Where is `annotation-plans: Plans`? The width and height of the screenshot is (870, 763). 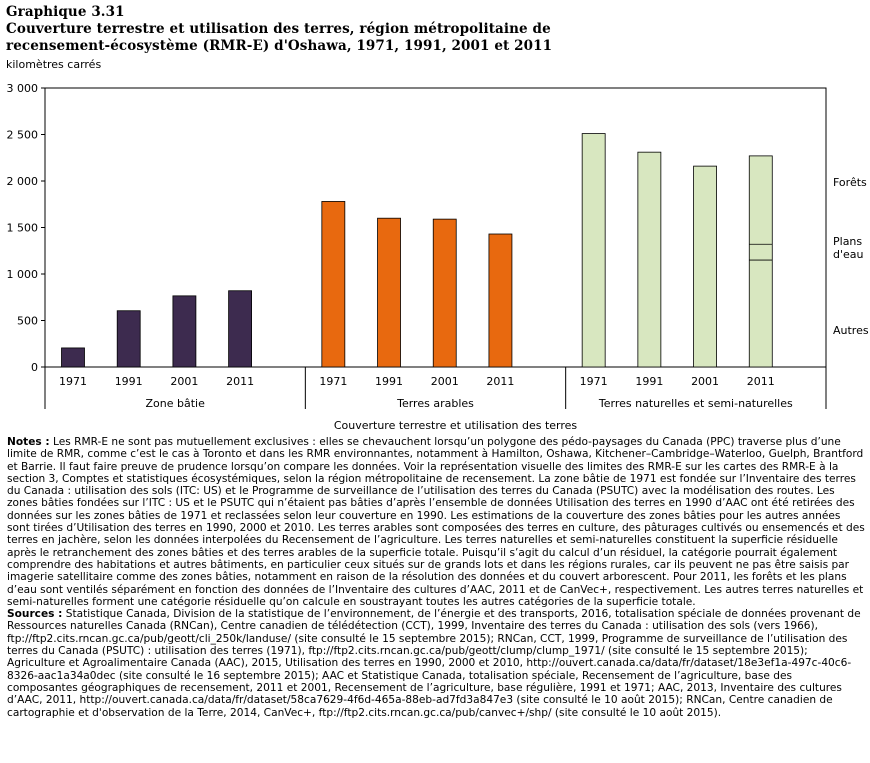 annotation-plans: Plans is located at coordinates (847, 241).